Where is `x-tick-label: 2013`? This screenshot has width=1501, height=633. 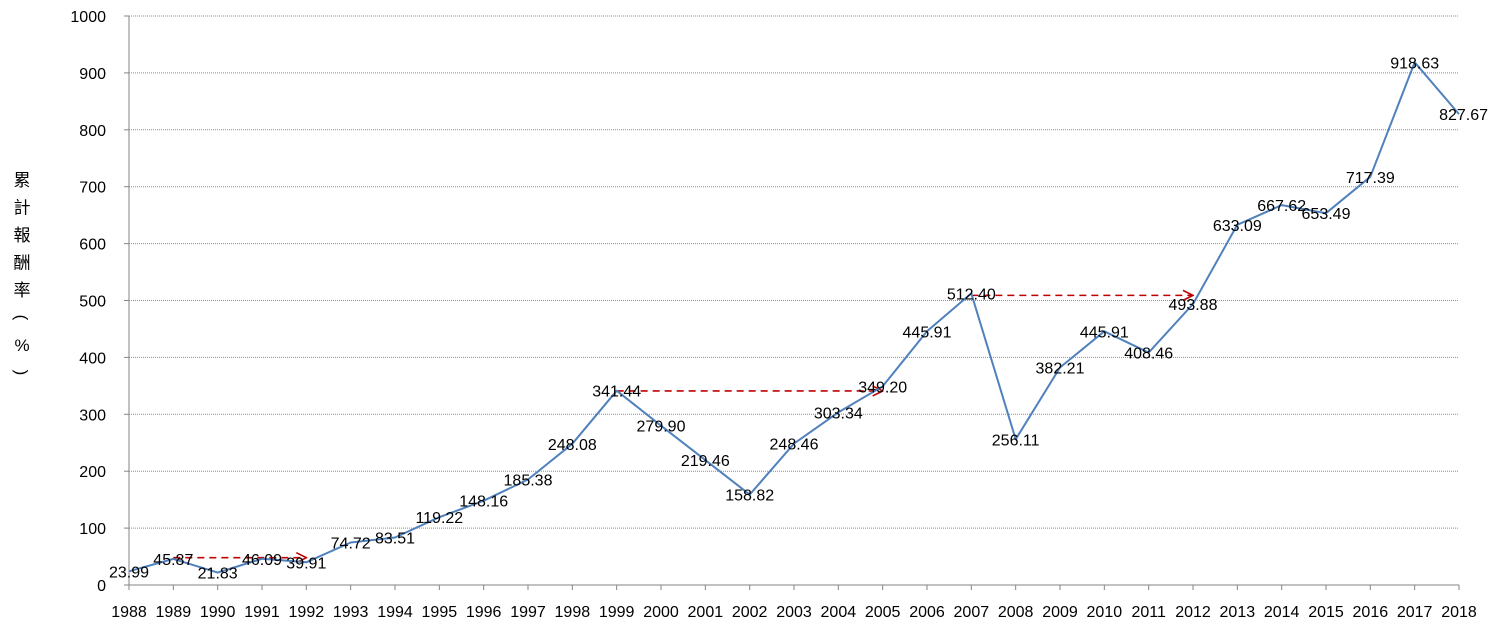
x-tick-label: 2013 is located at coordinates (1238, 612).